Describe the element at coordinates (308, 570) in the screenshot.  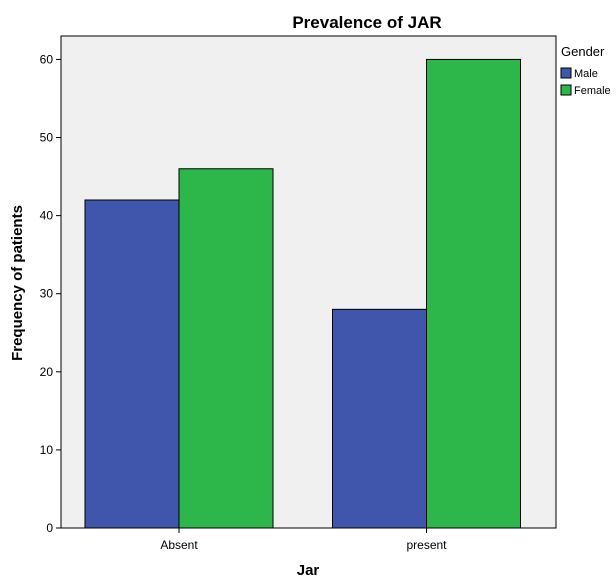
I see `x-axis-title: Jar` at that location.